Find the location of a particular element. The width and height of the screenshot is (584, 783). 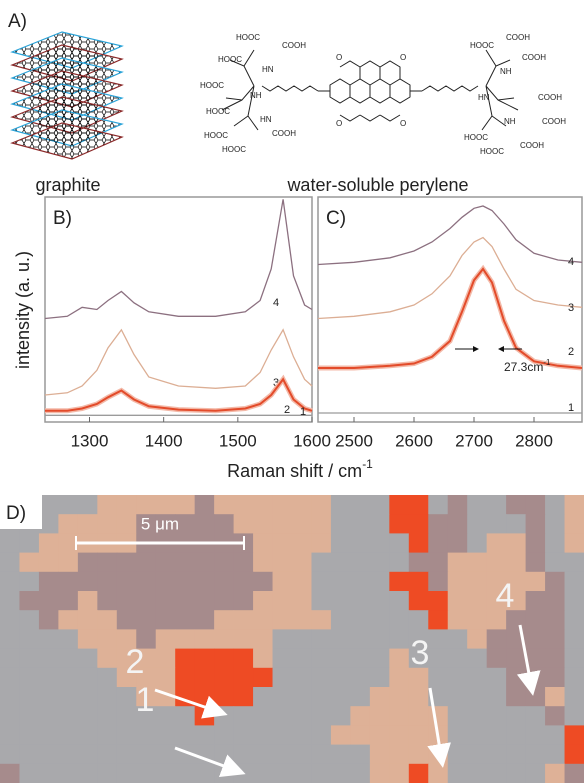

panel-label-box is located at coordinates (21, 512).